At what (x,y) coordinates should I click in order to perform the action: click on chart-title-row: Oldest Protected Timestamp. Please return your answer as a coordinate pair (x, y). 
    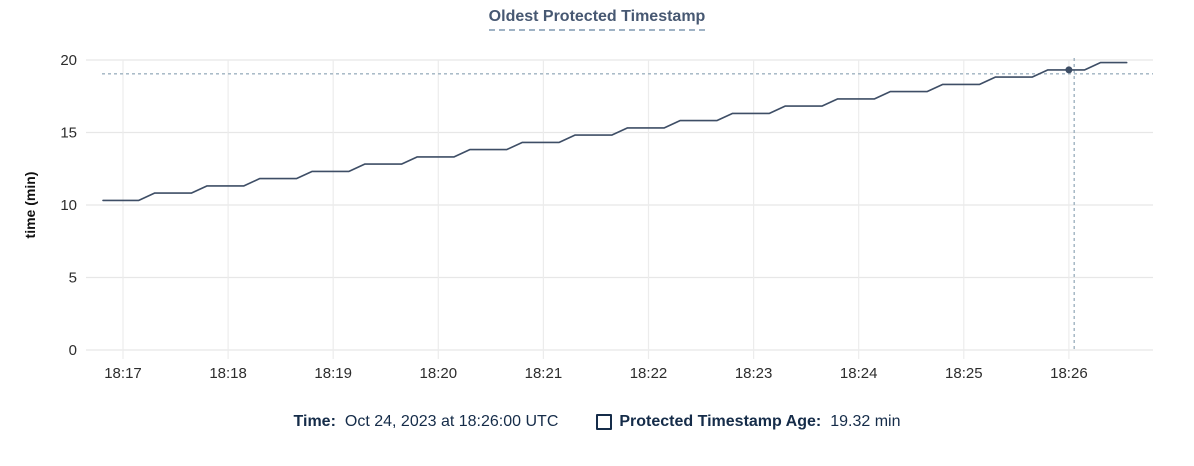
    Looking at the image, I should click on (597, 19).